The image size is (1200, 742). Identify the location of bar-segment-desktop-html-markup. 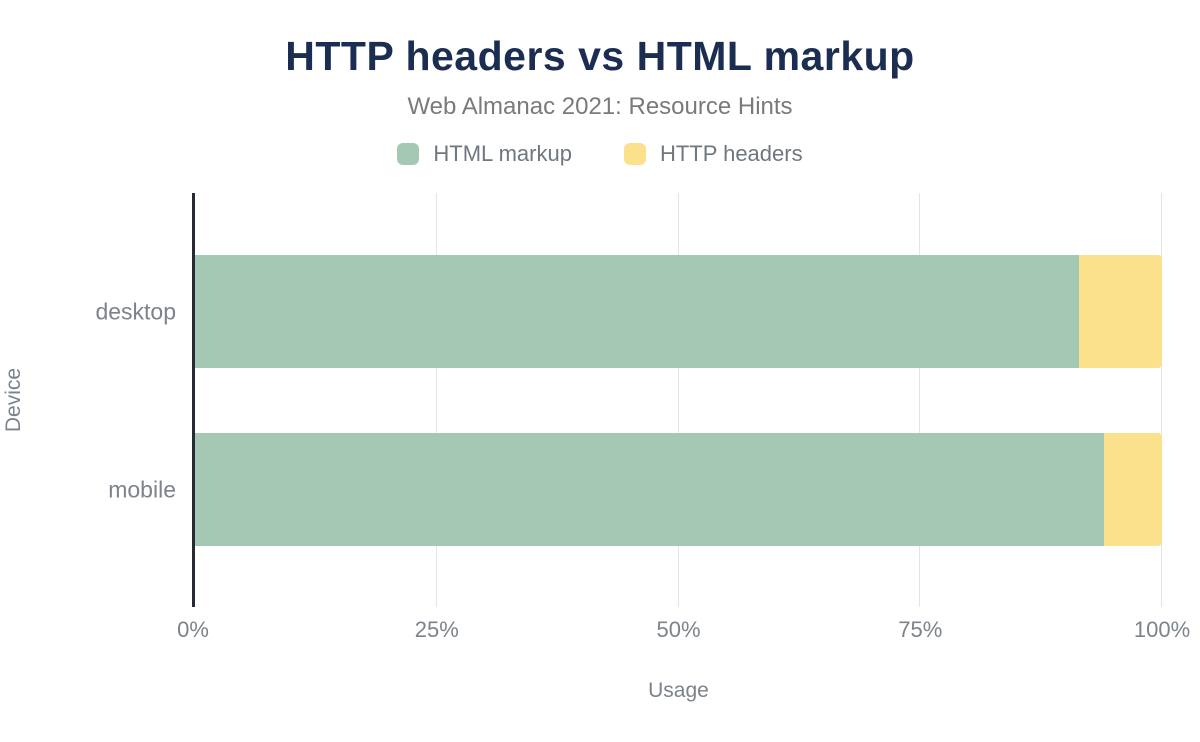
(637, 311).